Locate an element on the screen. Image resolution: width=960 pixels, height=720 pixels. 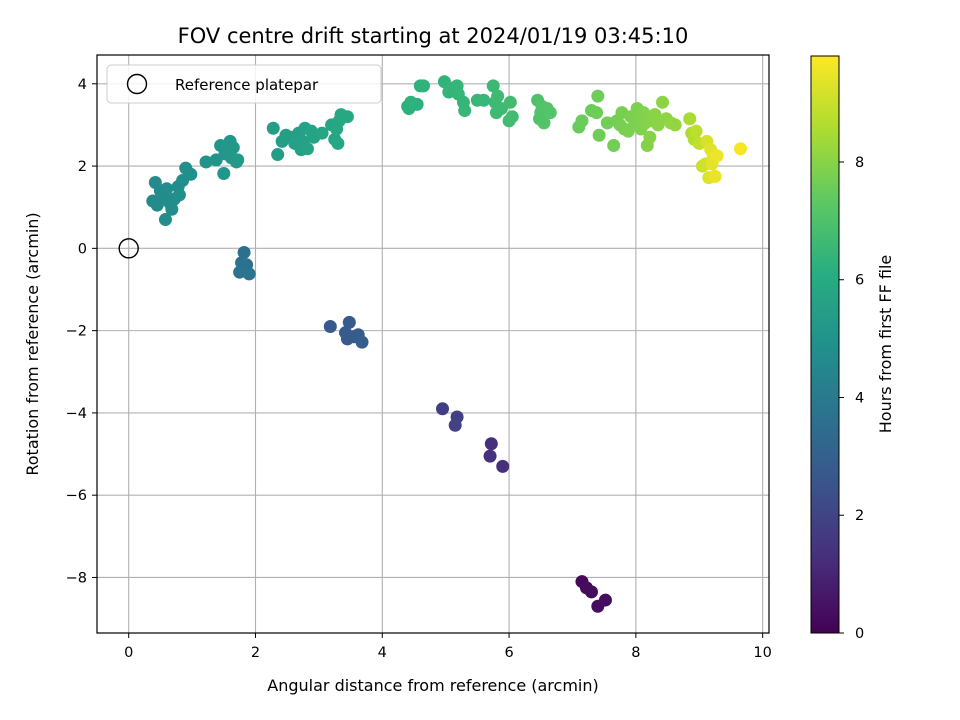
x-axis-ticks: 0 2 4 6 8 10 is located at coordinates (448, 647).